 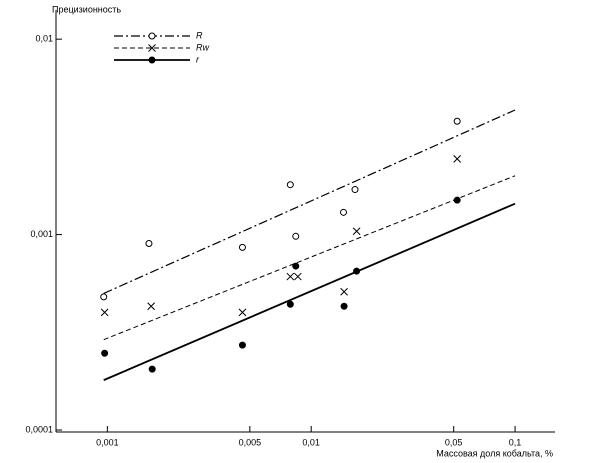 I want to click on x-axis-title: Массовая доля кобальта, %, so click(x=494, y=453).